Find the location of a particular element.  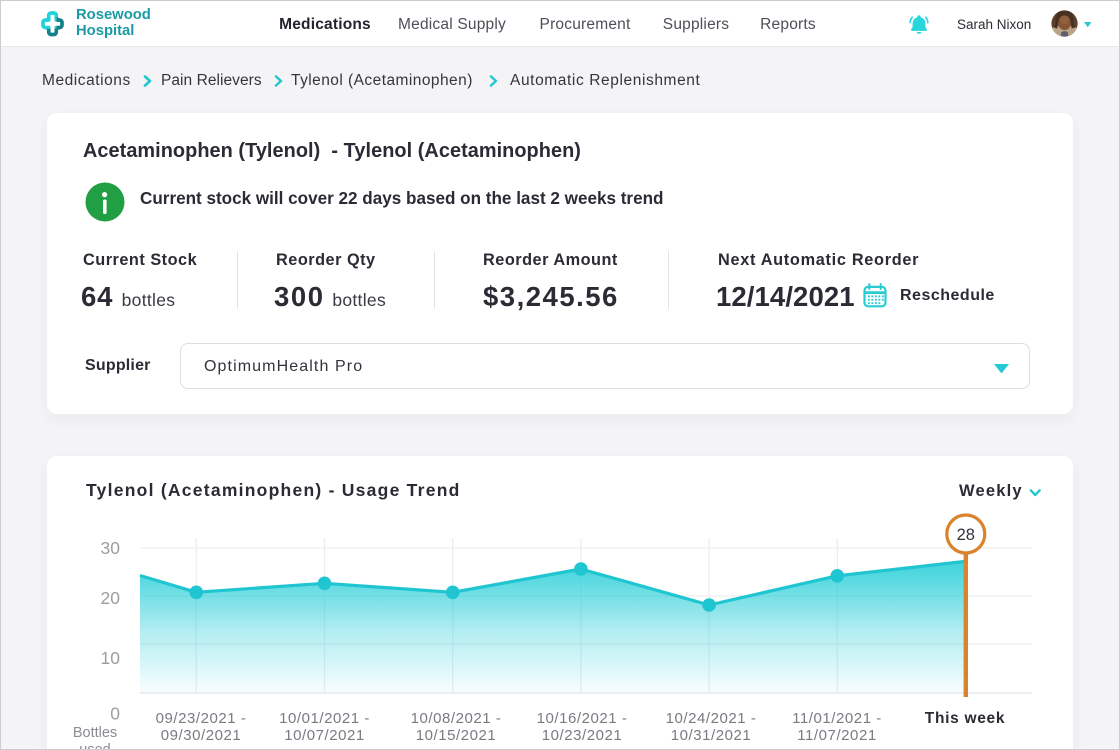

svg-text: 10/23/2021 is located at coordinates (582, 735).